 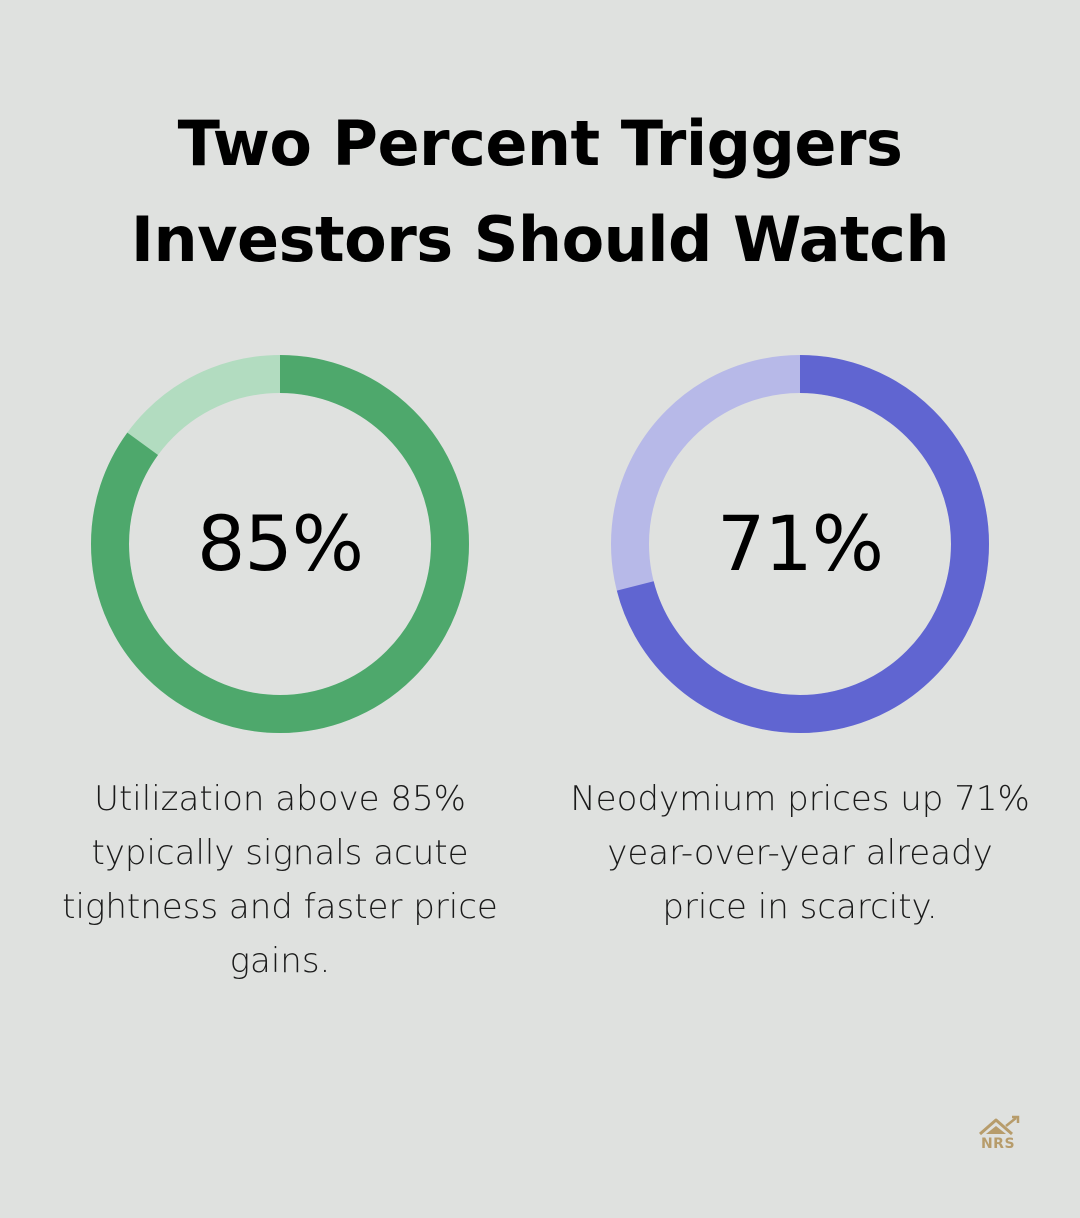 I want to click on title-line-2: Investors Should Watch, so click(x=540, y=239).